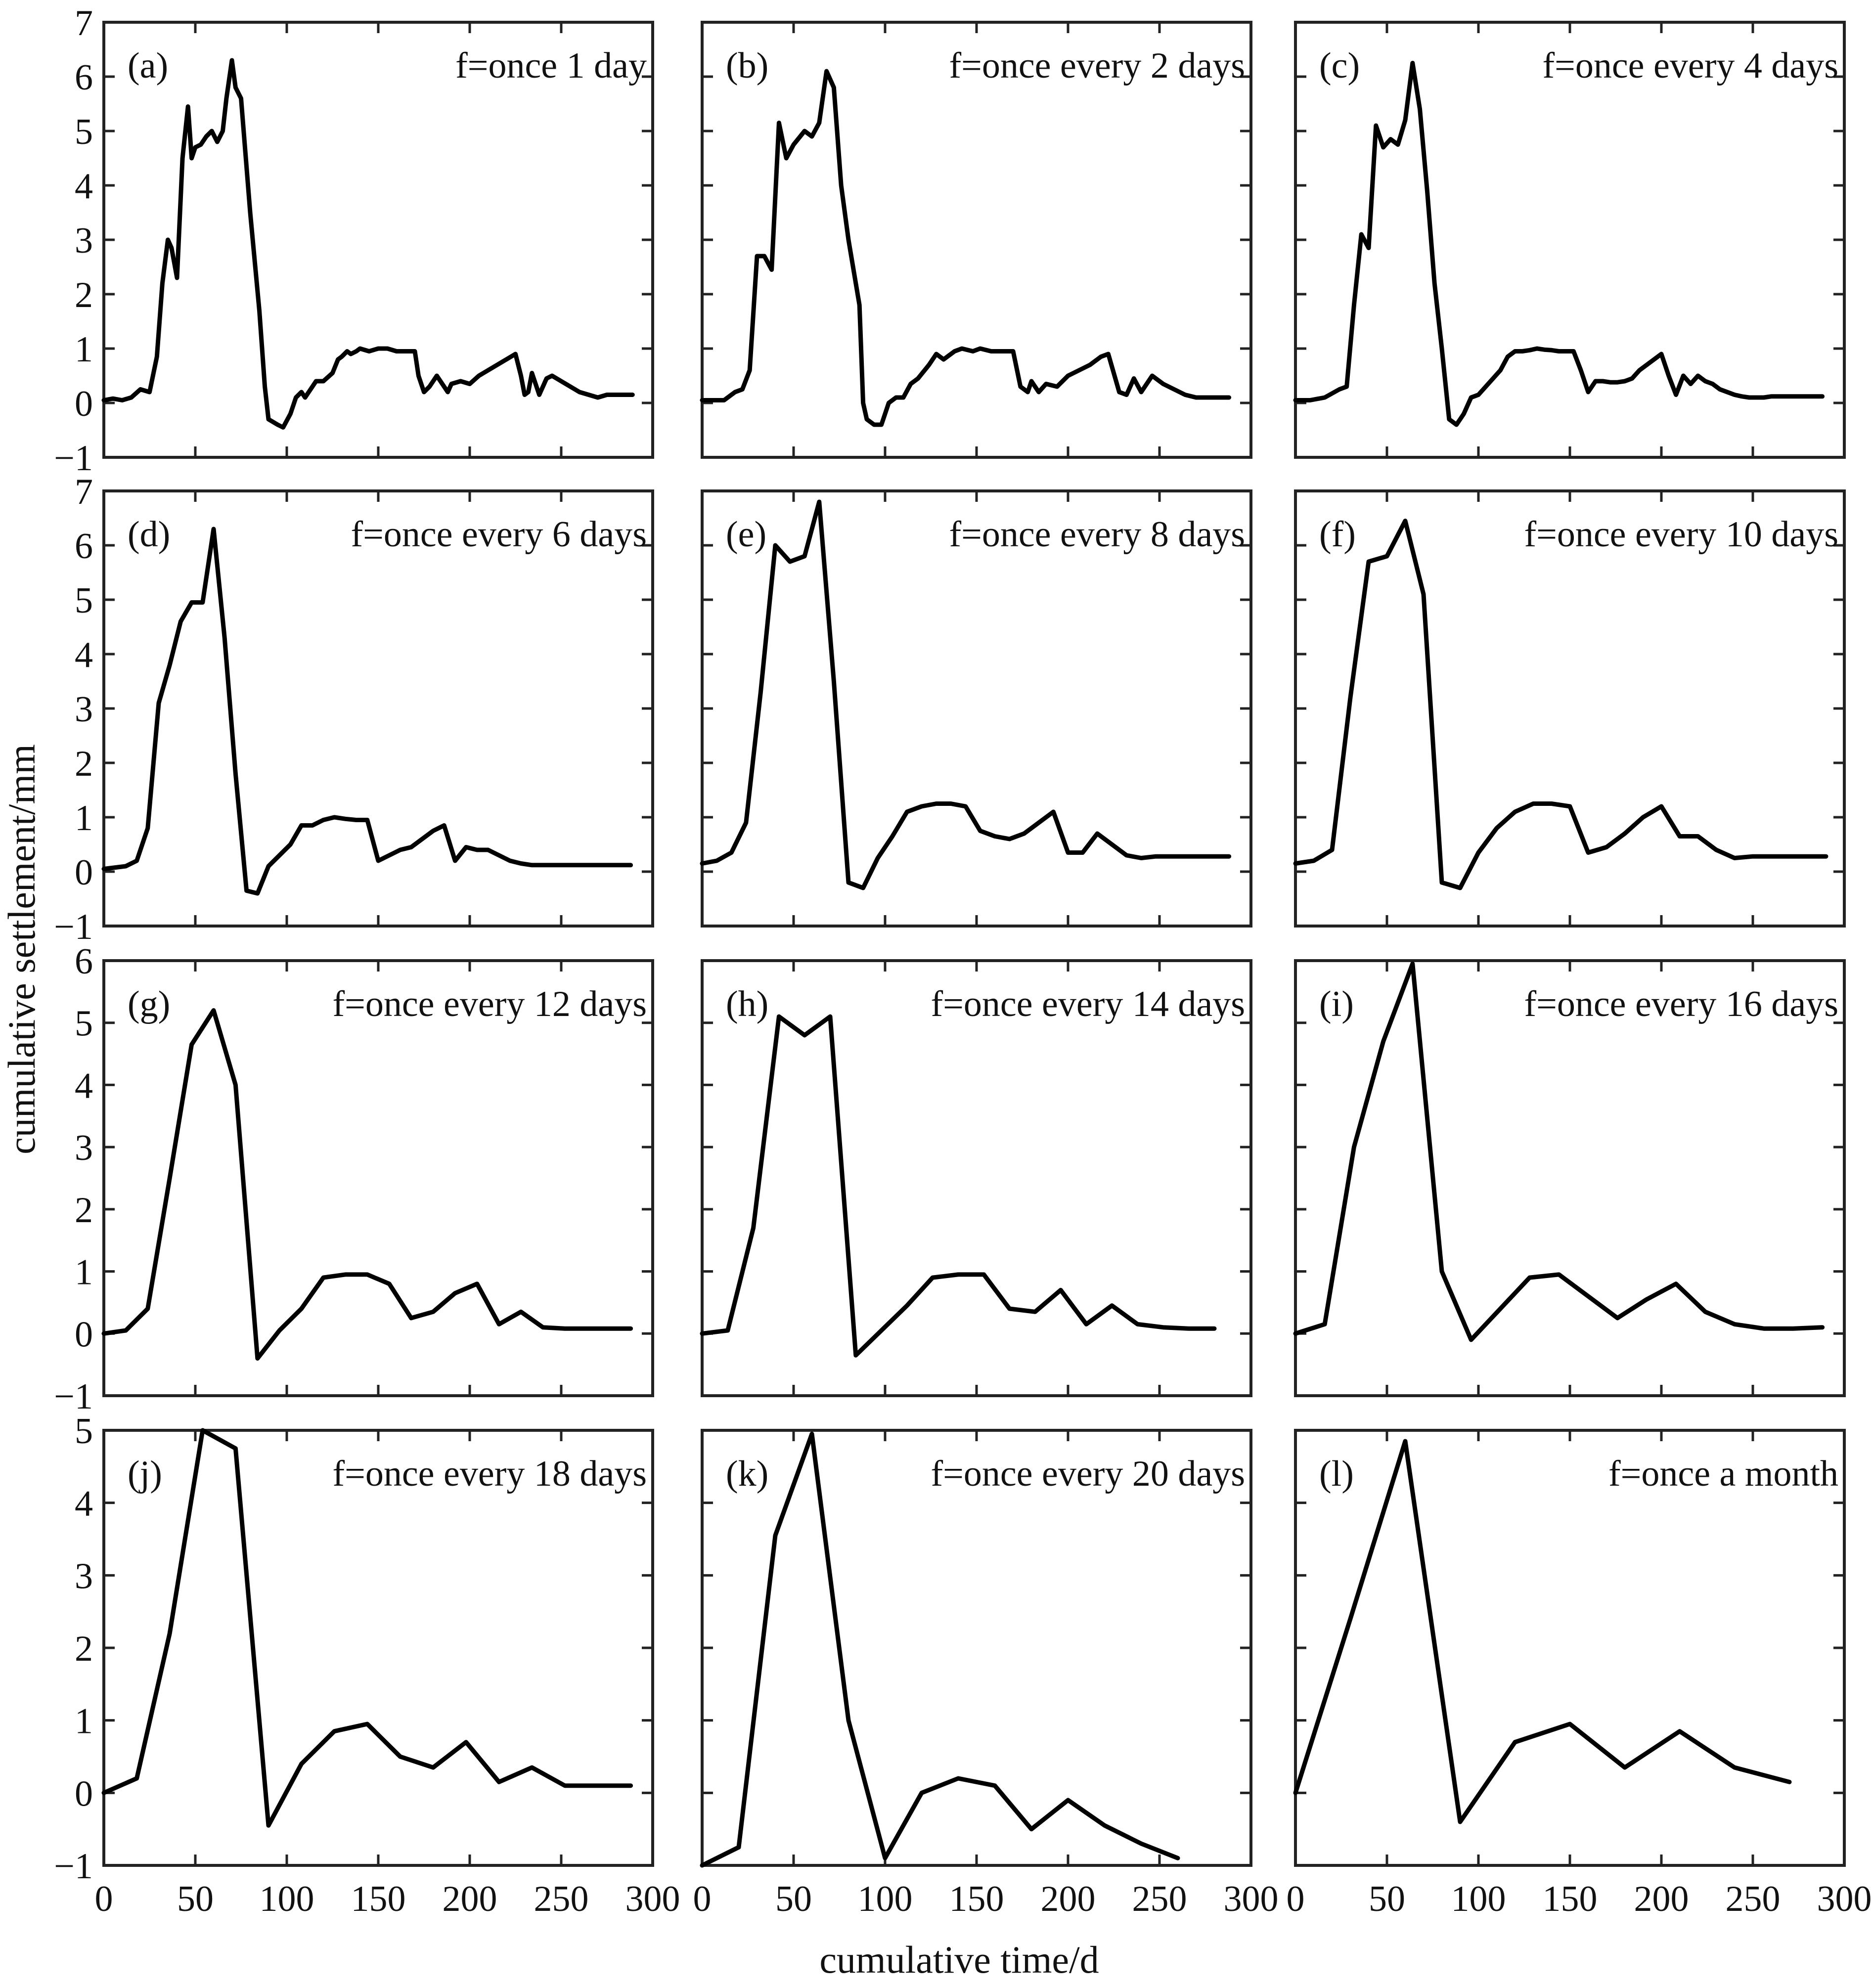 This screenshot has height=1988, width=1872. I want to click on panel-label: (a), so click(148, 65).